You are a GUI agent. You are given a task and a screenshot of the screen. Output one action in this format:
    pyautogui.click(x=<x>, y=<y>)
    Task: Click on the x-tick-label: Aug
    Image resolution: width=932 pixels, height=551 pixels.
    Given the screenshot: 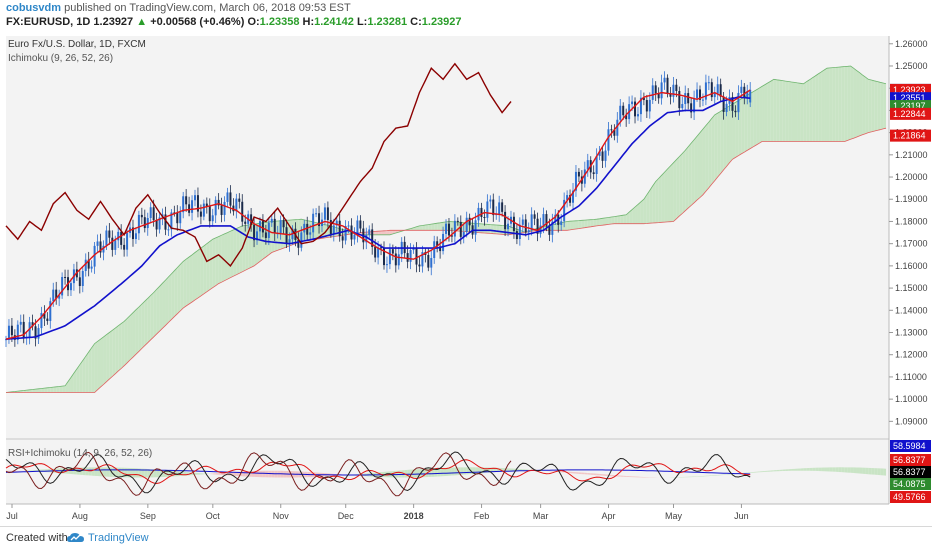 What is the action you would take?
    pyautogui.click(x=80, y=516)
    